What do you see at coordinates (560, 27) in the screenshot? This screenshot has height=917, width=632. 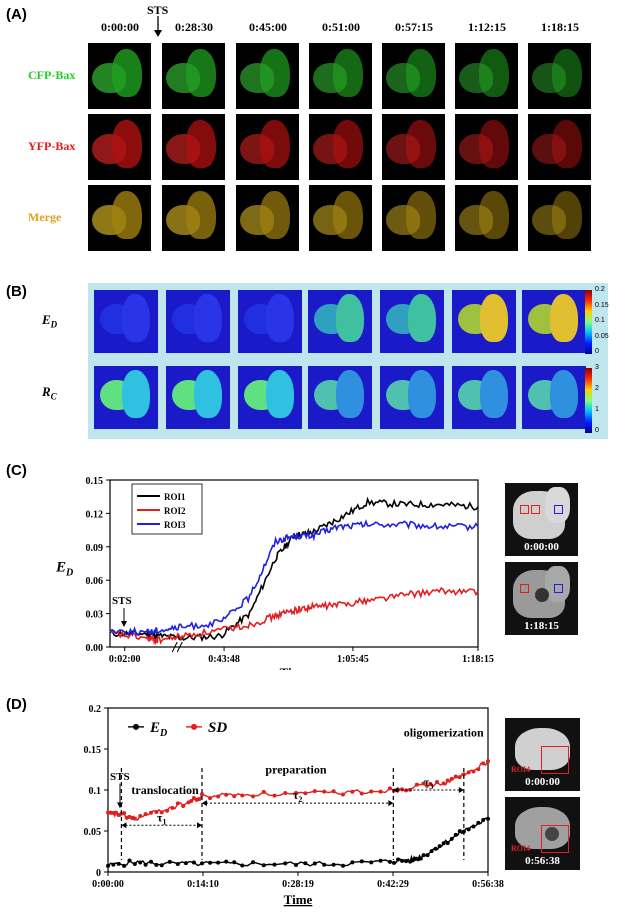 I see `timepoint-label: 1:18:15` at bounding box center [560, 27].